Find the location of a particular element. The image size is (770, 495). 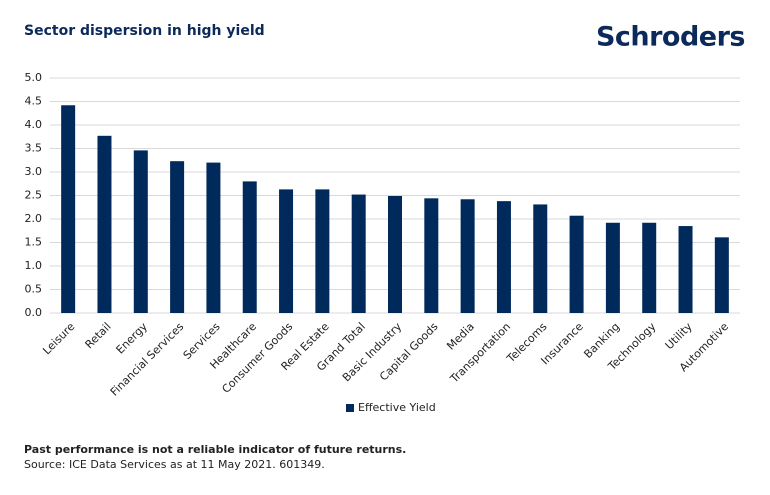

x-tick-label: Media is located at coordinates (460, 336).